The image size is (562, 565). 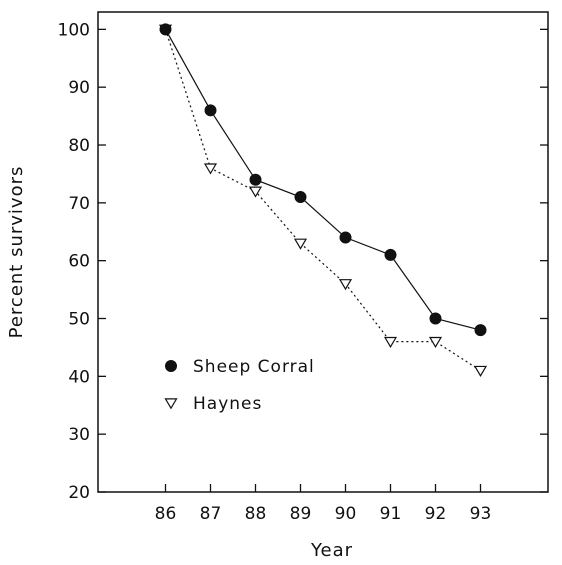 What do you see at coordinates (79, 146) in the screenshot?
I see `y-tick-label: 80` at bounding box center [79, 146].